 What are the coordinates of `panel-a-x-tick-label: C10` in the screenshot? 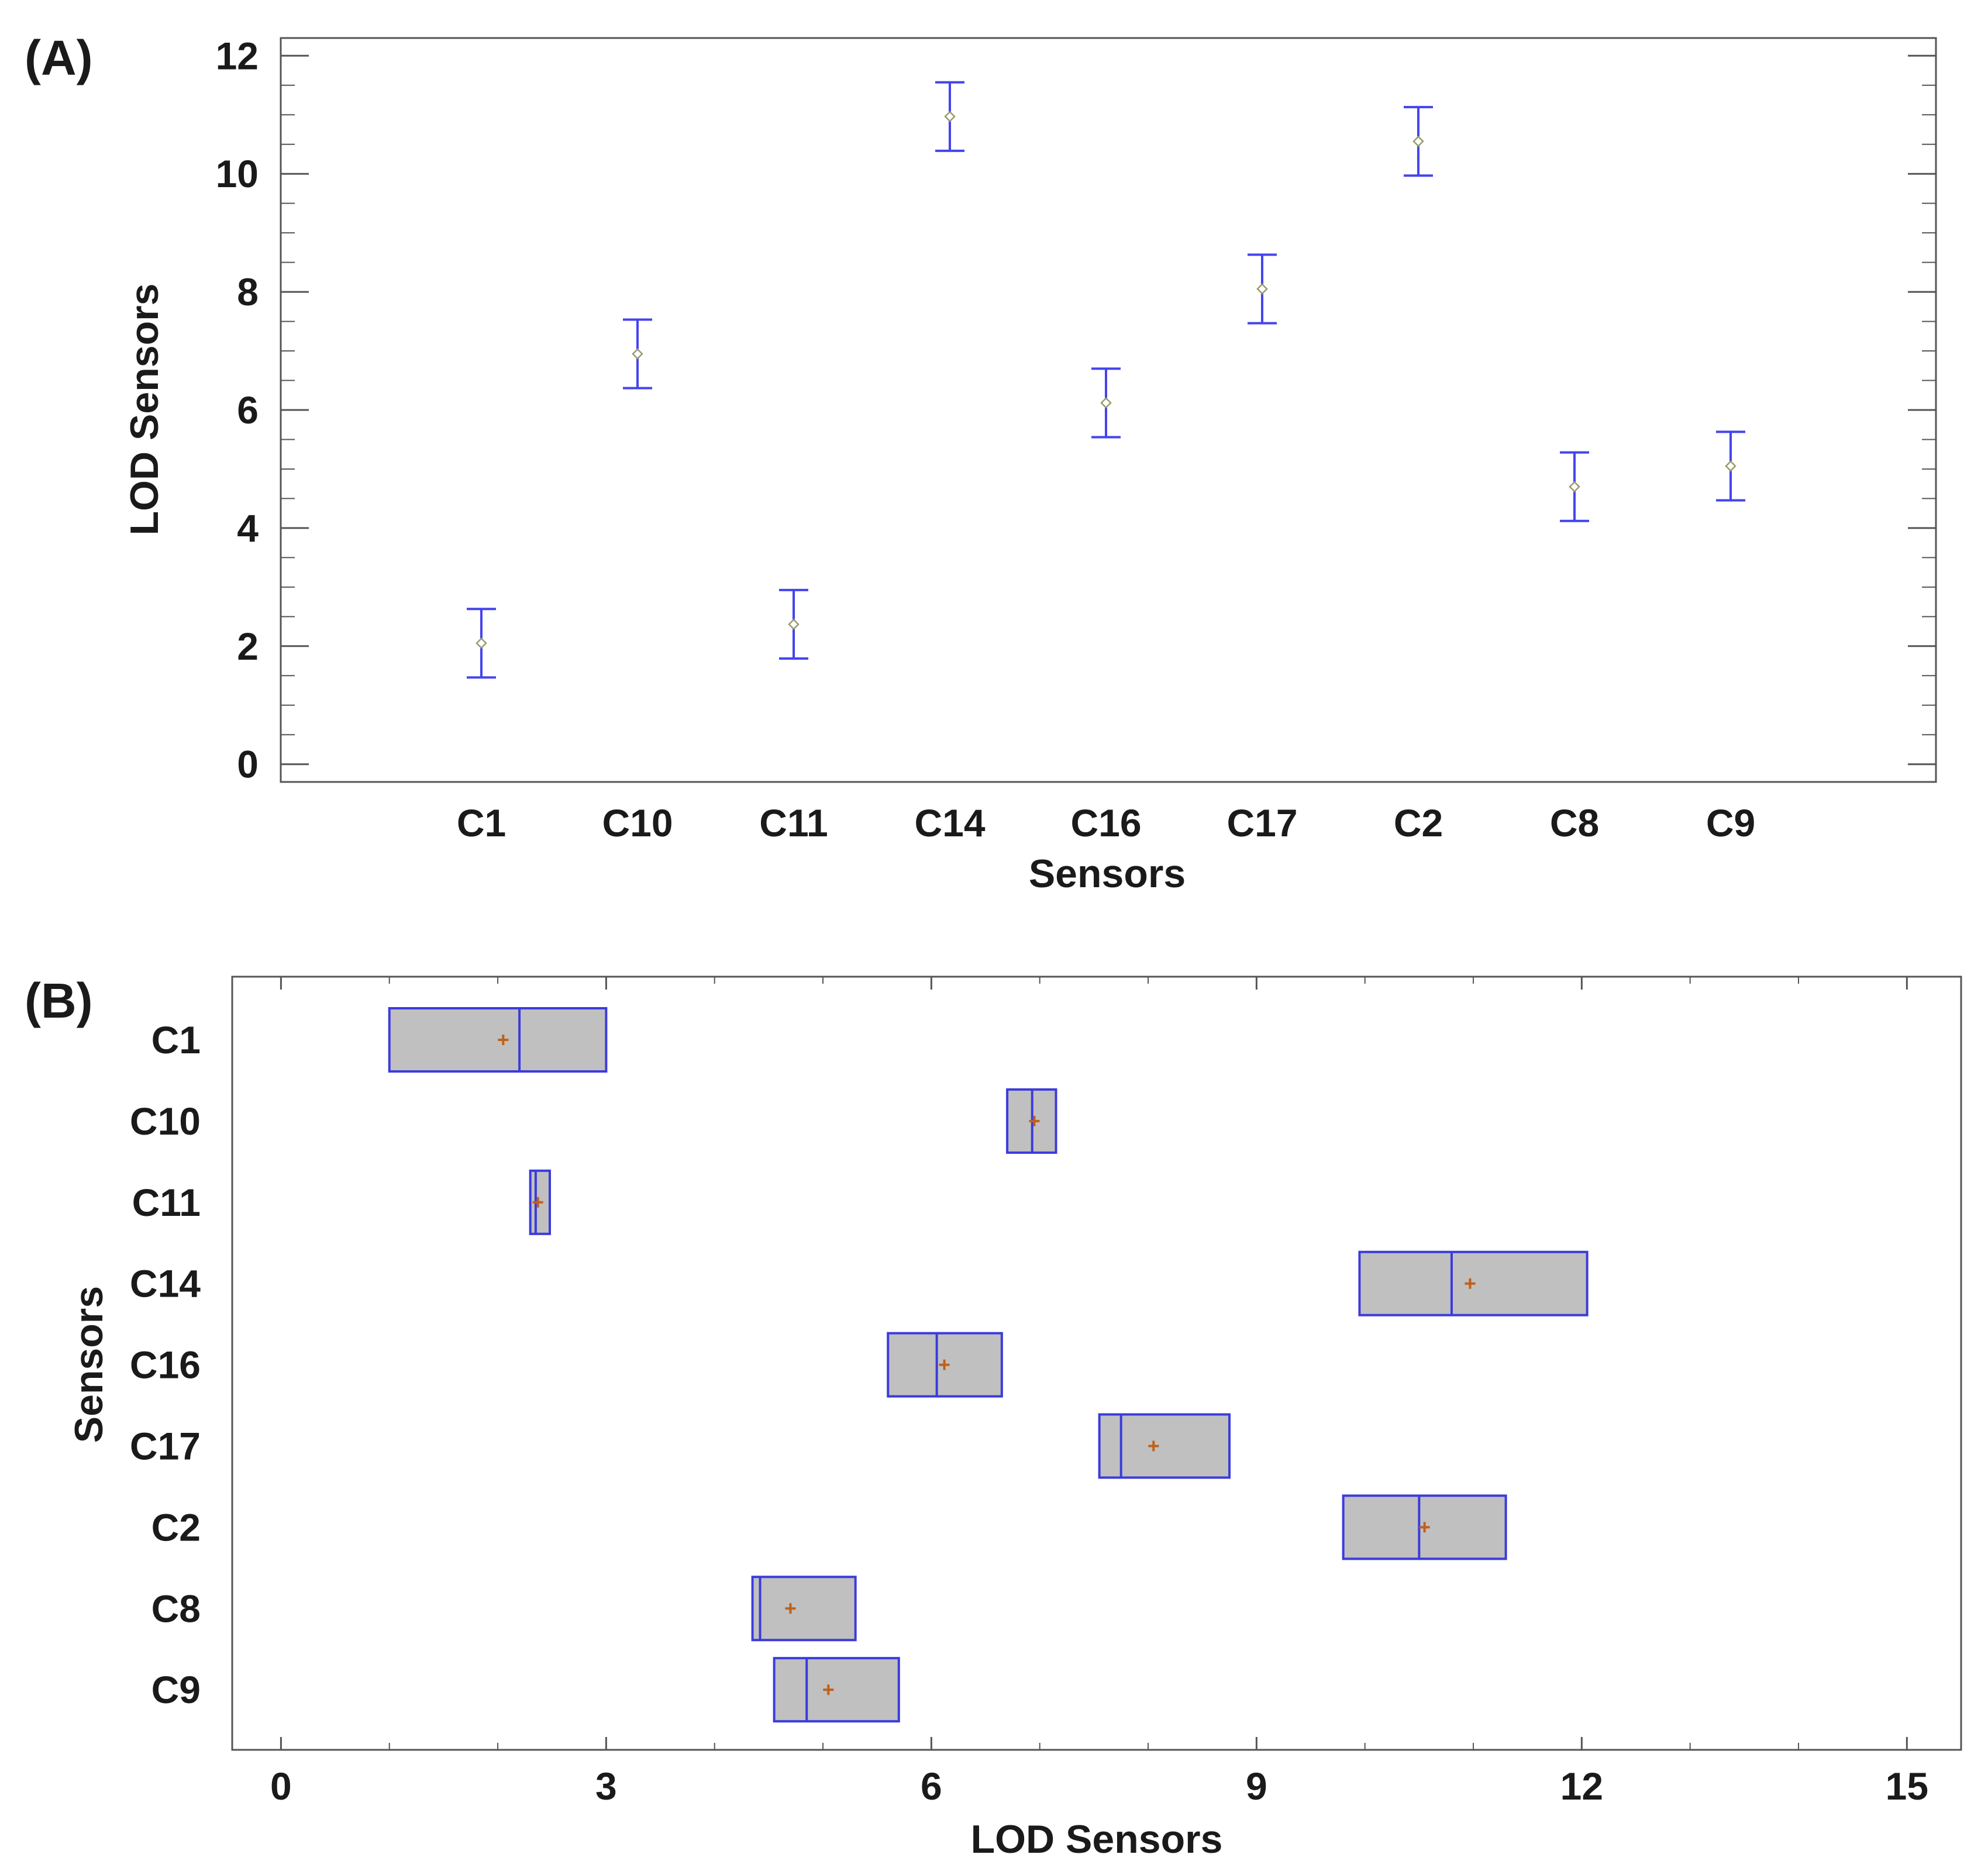 It's located at (638, 823).